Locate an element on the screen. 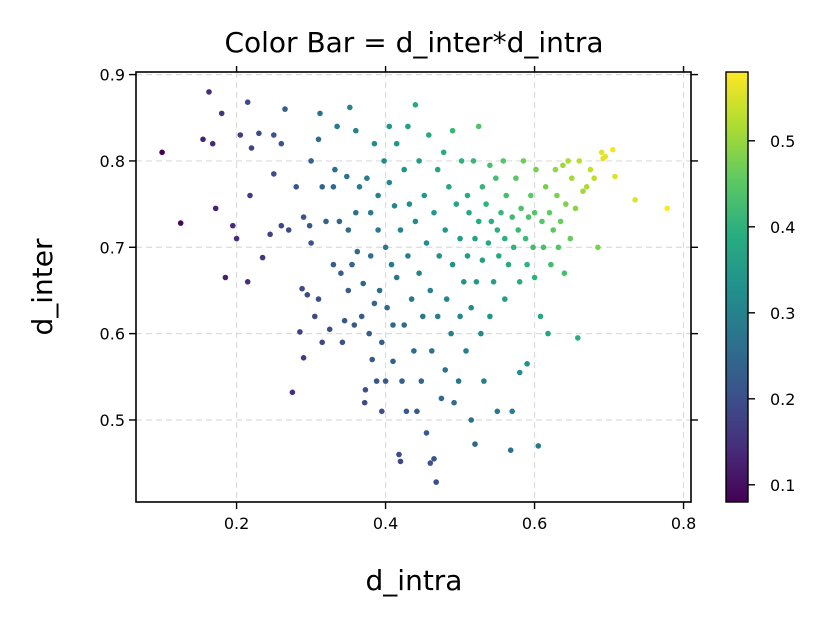 The image size is (832, 624). y-axis-label: d_inter is located at coordinates (42, 287).